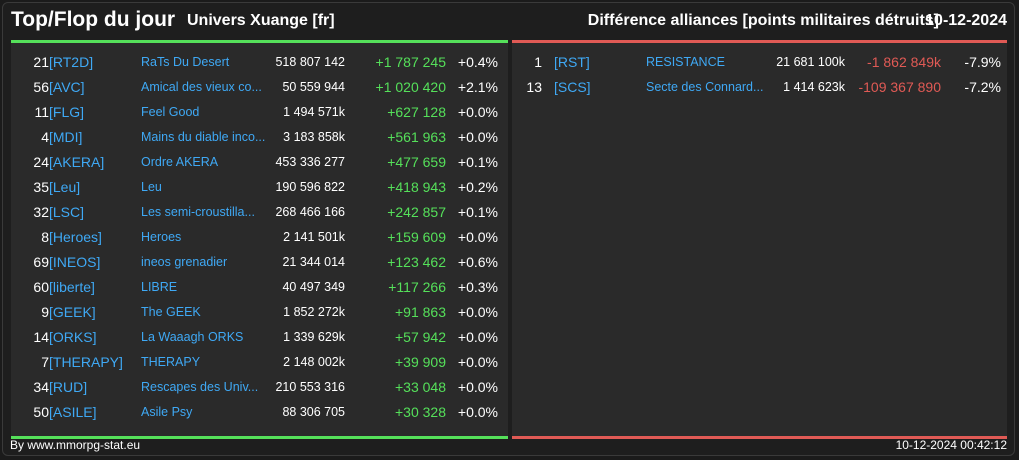 The image size is (1019, 460). Describe the element at coordinates (259, 287) in the screenshot. I see `top-row: 60 [liberte] LIBRE 40 497 349 +117 266 +0.3%` at that location.